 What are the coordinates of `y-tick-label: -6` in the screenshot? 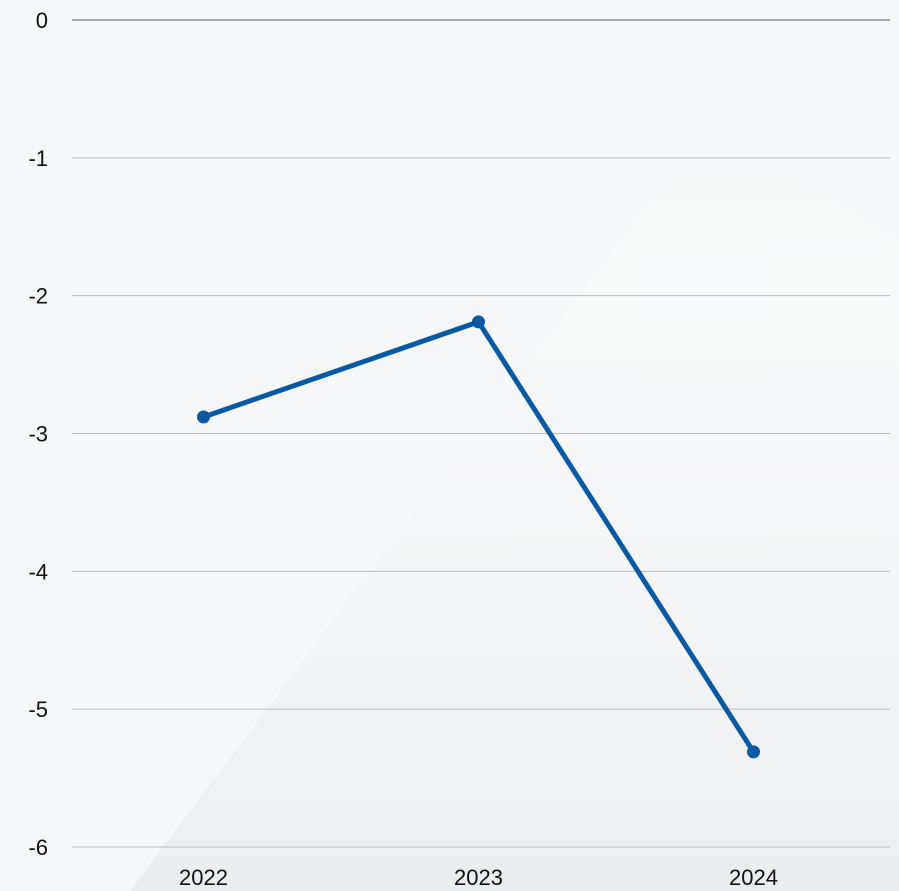 It's located at (38, 847).